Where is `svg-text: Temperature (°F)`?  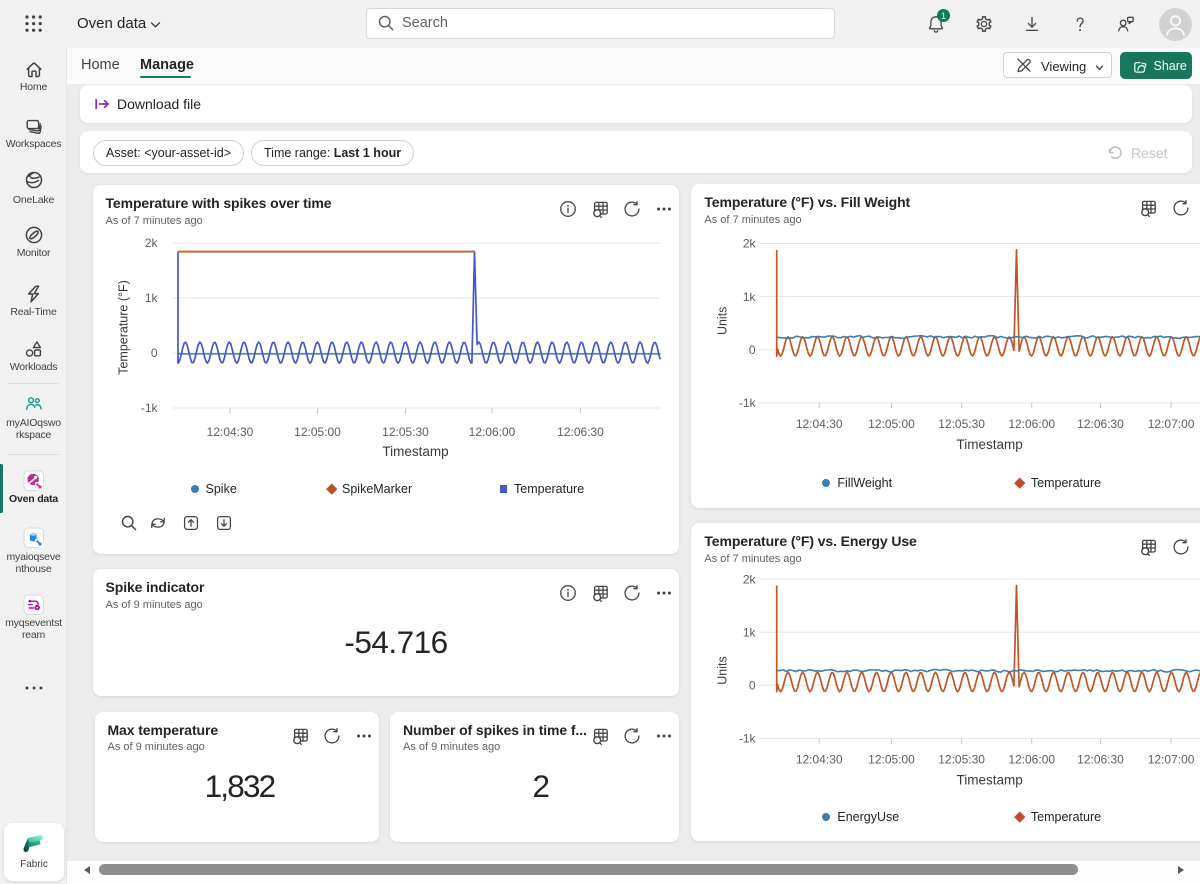
svg-text: Temperature (°F) is located at coordinates (123, 327).